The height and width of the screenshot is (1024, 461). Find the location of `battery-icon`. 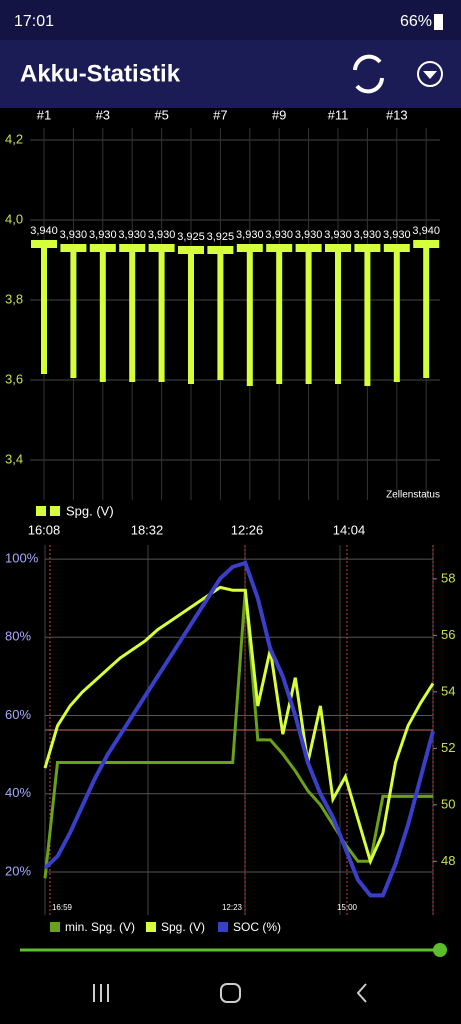

battery-icon is located at coordinates (438, 22).